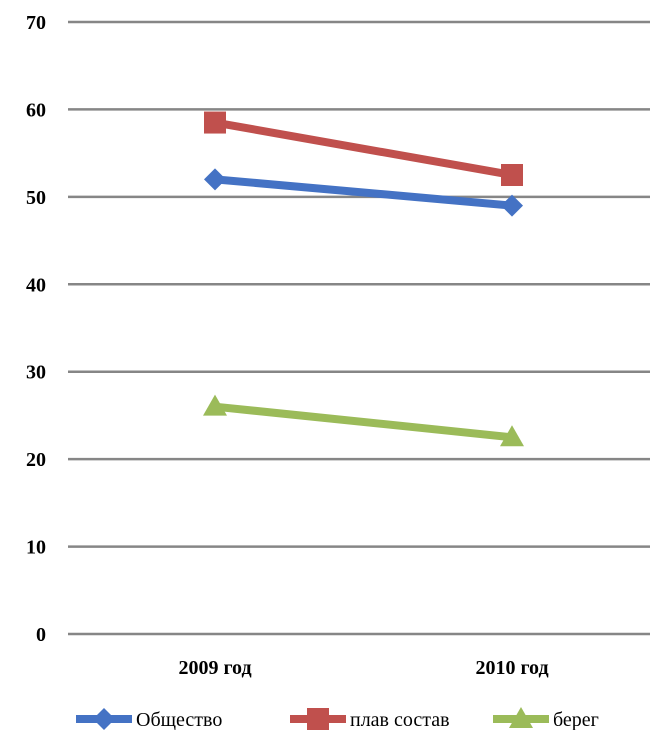  I want to click on legend-label: Общество, so click(179, 719).